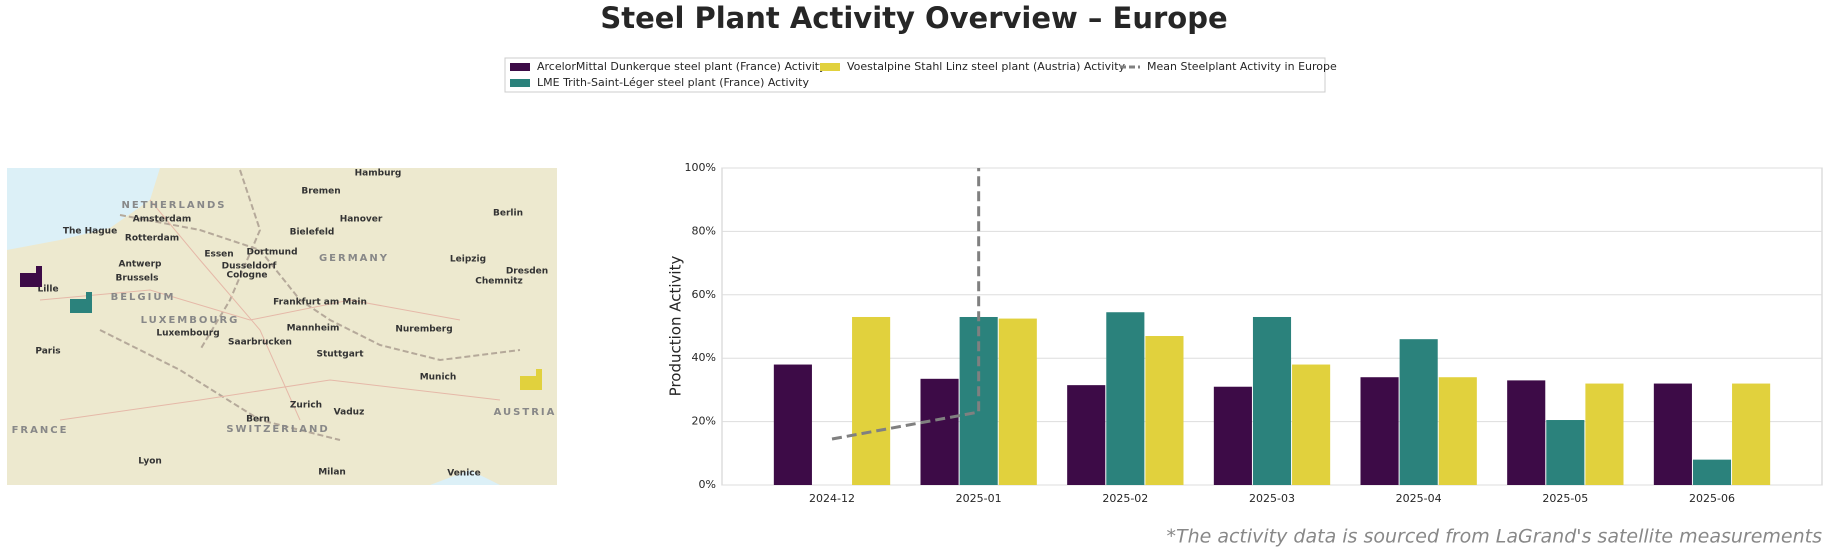 The image size is (1828, 558). What do you see at coordinates (150, 462) in the screenshot?
I see `map-label: Lyon` at bounding box center [150, 462].